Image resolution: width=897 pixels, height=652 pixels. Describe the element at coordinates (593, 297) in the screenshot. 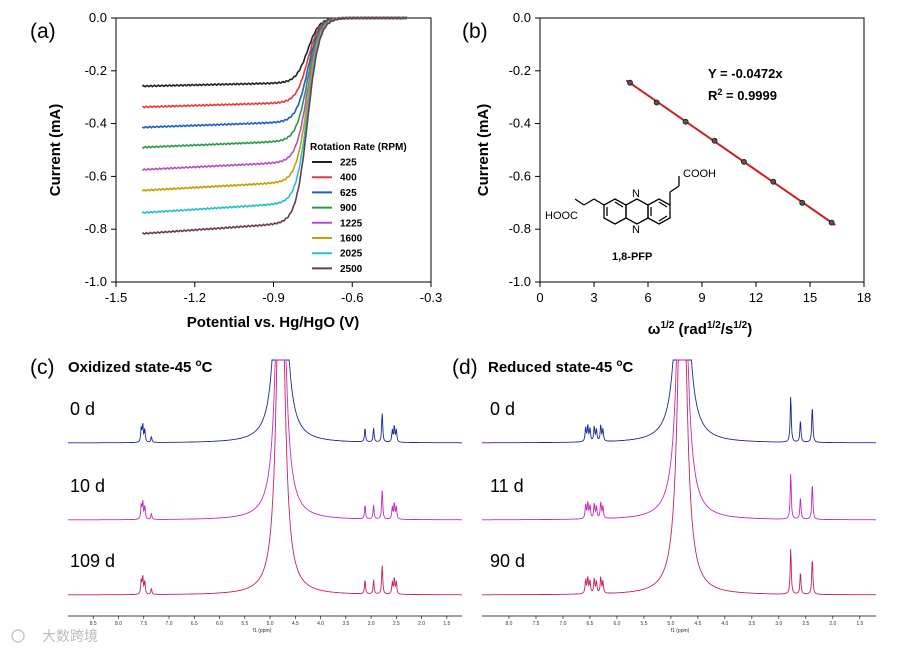

I see `panel-b-xtick-label: 3` at that location.